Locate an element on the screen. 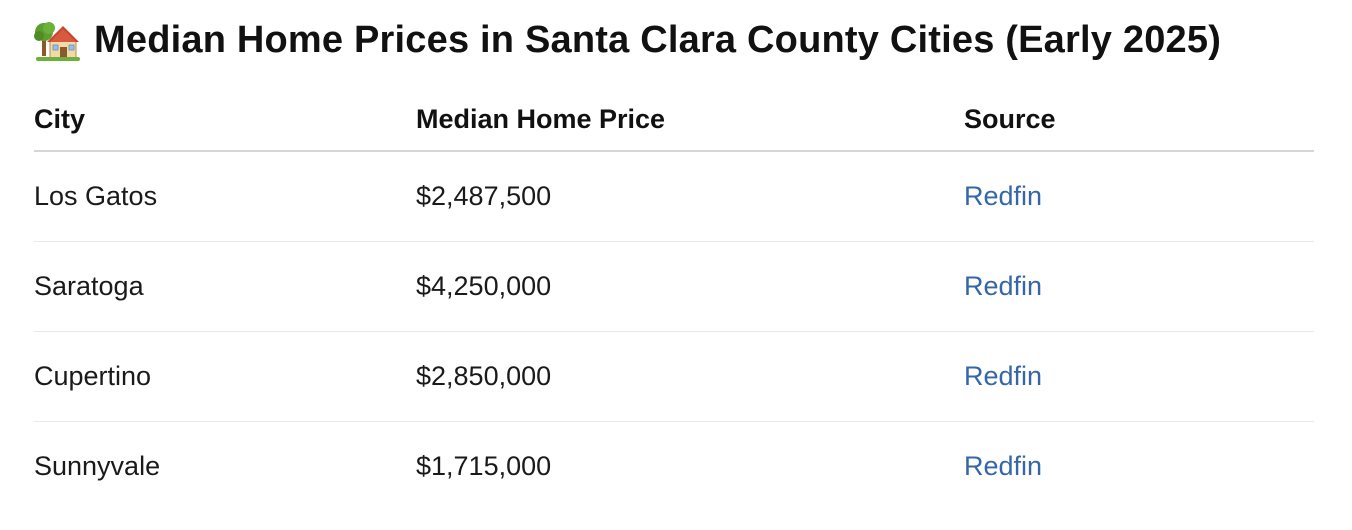 The height and width of the screenshot is (530, 1352). city-cell: Cupertino is located at coordinates (93, 376).